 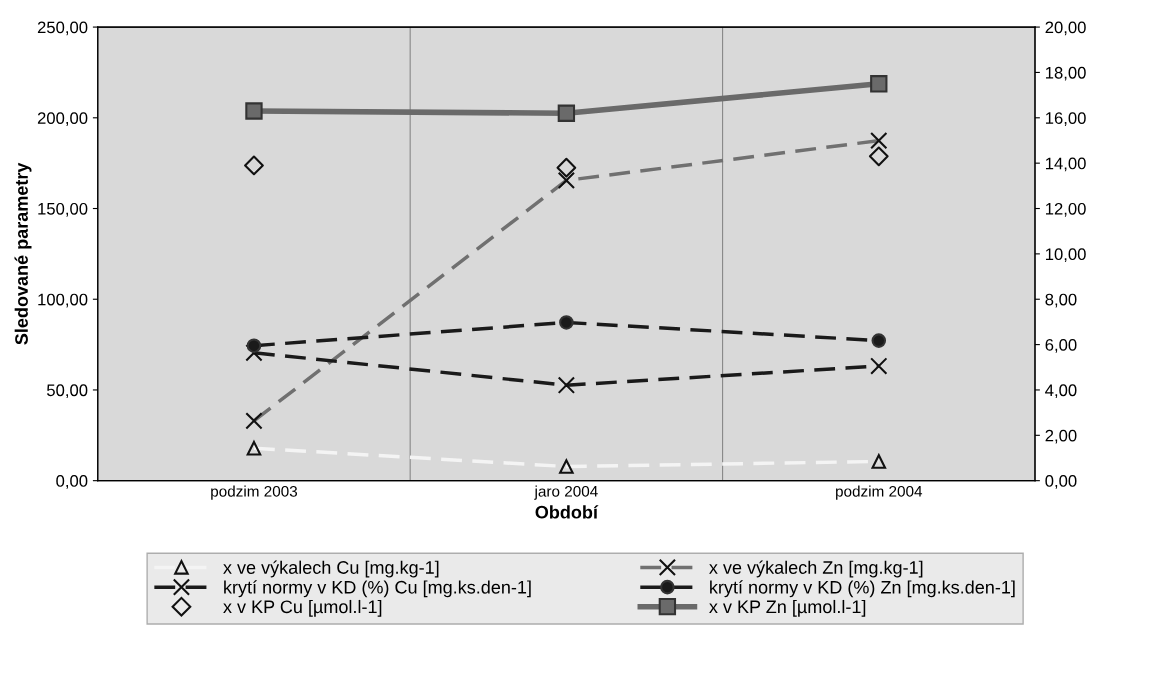 What do you see at coordinates (1061, 436) in the screenshot?
I see `y2-tick-label: 2,00` at bounding box center [1061, 436].